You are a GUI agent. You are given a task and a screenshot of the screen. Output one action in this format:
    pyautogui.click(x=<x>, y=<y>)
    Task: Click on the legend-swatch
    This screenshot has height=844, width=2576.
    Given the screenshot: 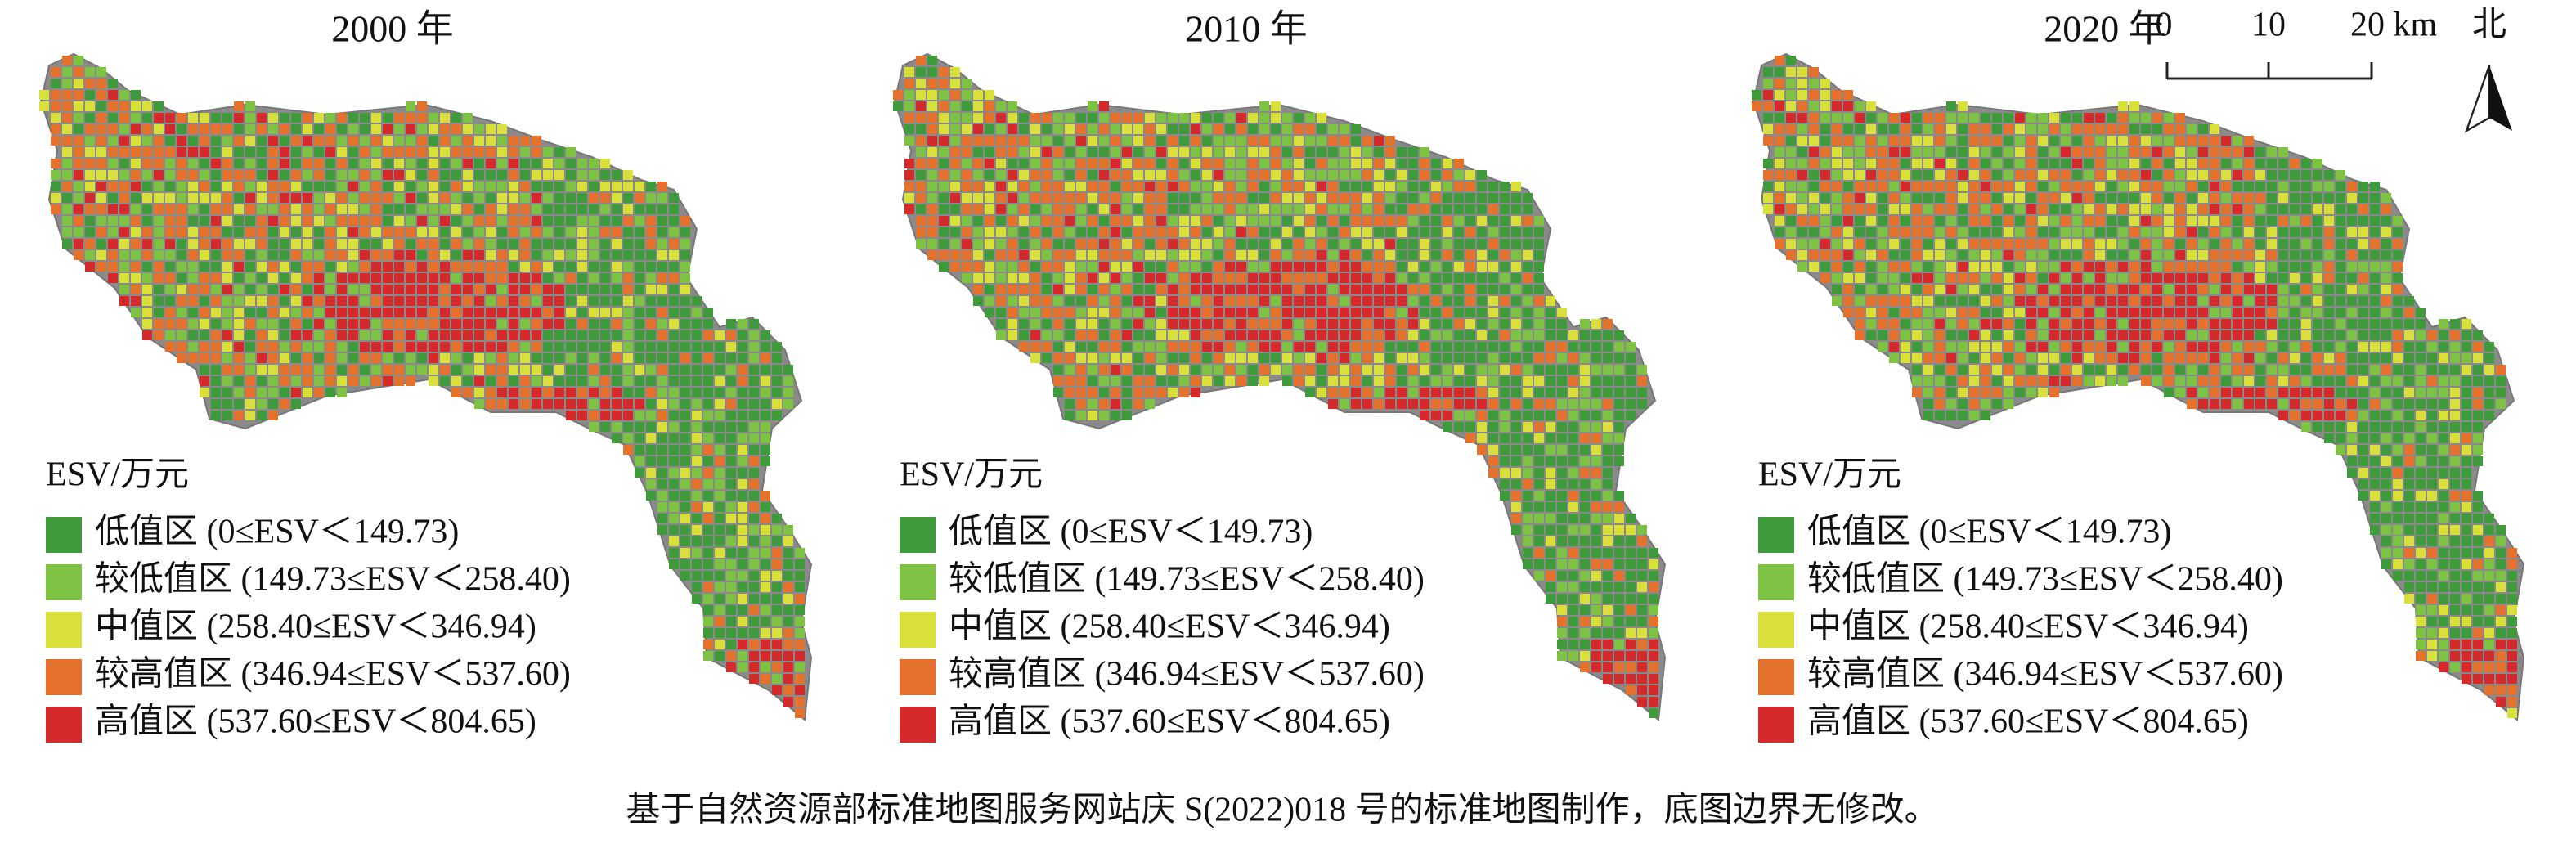 What is the action you would take?
    pyautogui.click(x=918, y=630)
    